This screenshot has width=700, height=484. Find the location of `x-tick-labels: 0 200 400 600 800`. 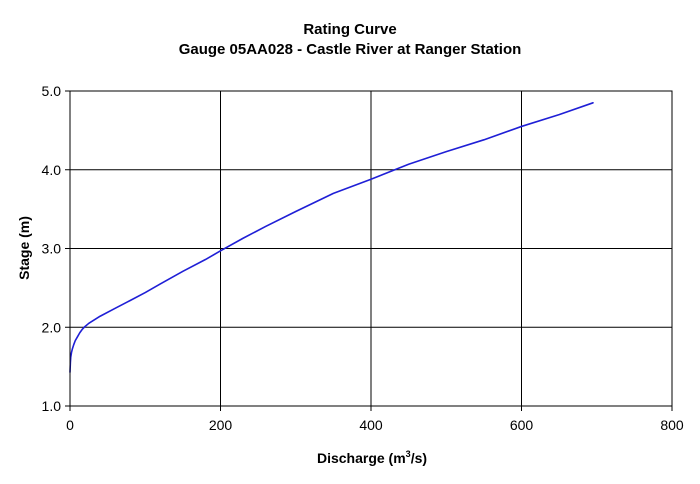

x-tick-labels: 0 200 400 600 800 is located at coordinates (375, 425).